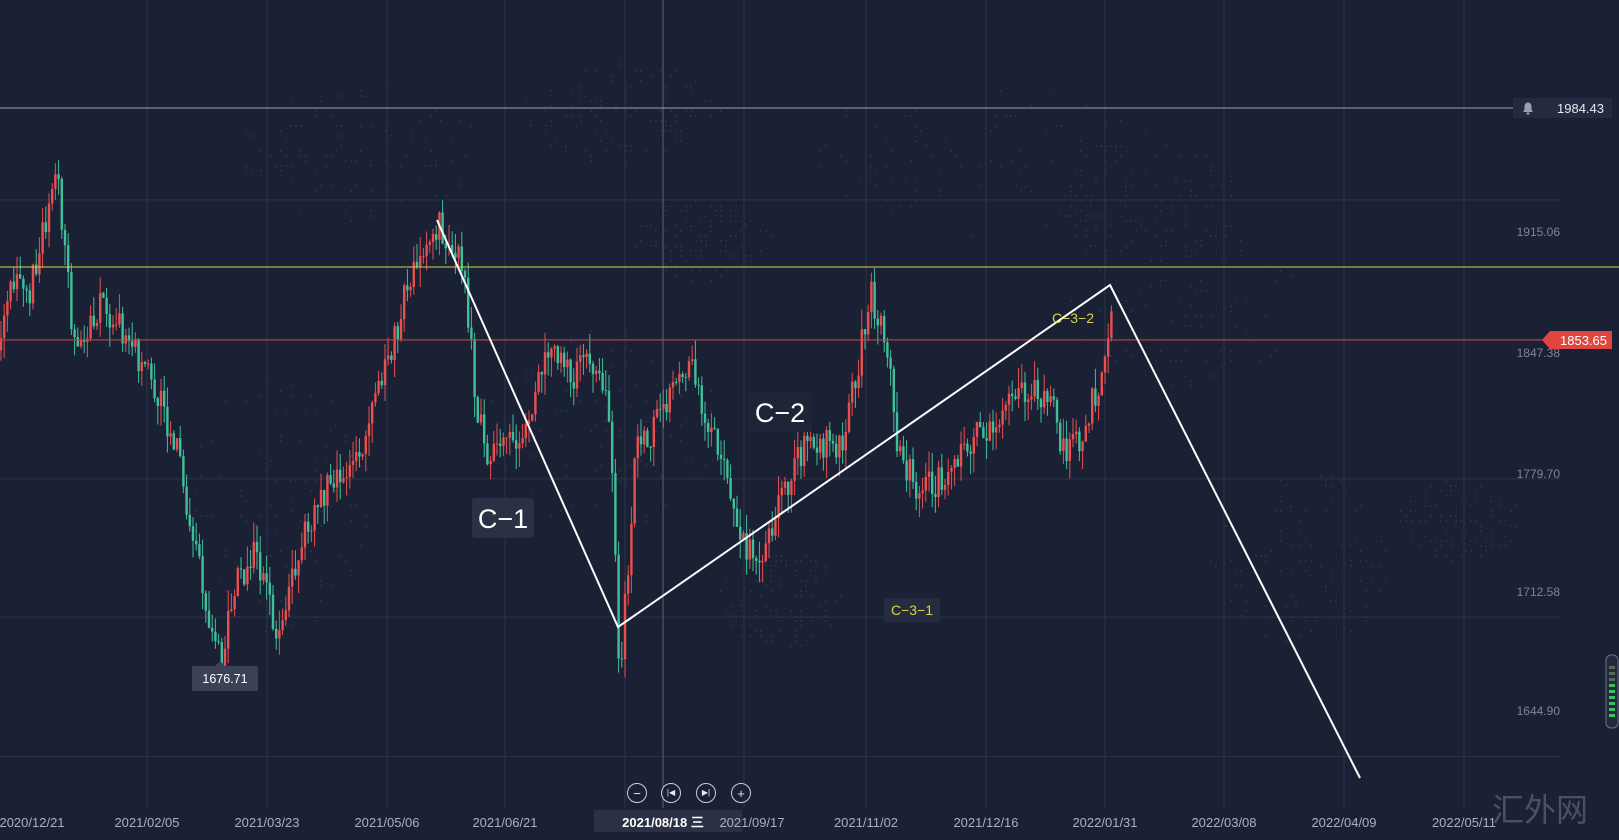 The image size is (1619, 840). Describe the element at coordinates (1528, 108) in the screenshot. I see `bell-icon` at that location.